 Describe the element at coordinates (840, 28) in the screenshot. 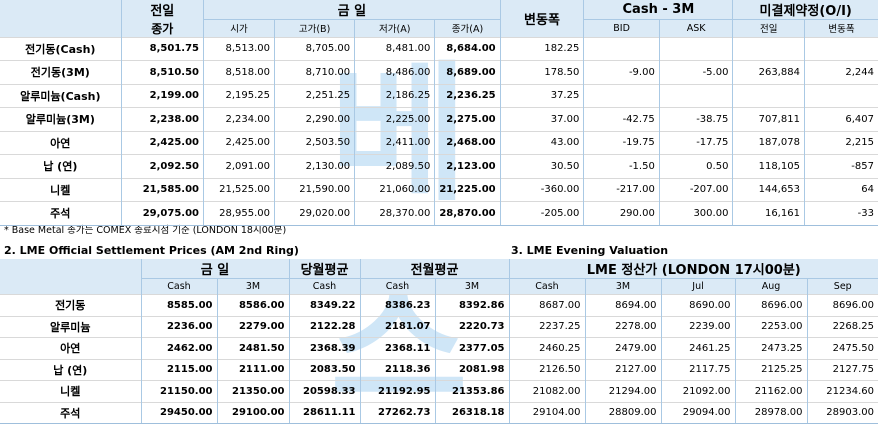

I see `oi-change-subheader: 변동폭` at that location.